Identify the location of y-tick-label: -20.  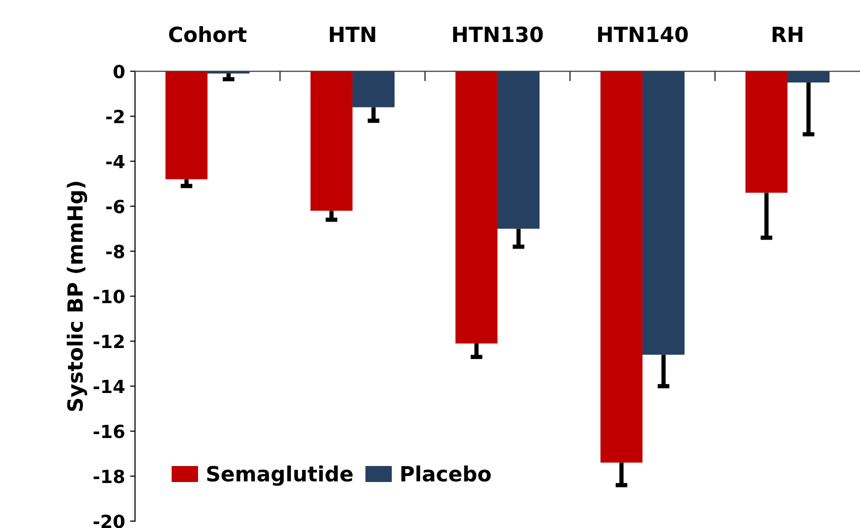
(109, 521).